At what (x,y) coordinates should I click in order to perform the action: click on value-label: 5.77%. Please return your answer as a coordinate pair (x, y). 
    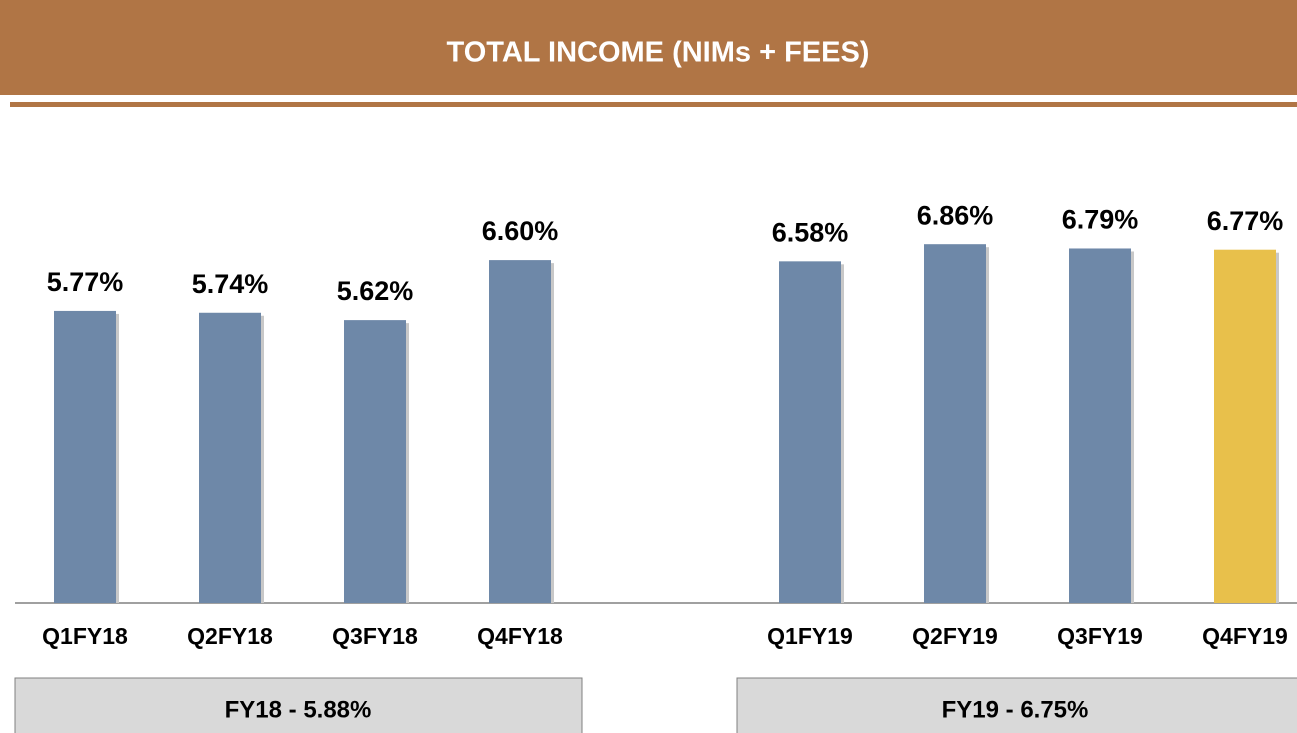
    Looking at the image, I should click on (85, 282).